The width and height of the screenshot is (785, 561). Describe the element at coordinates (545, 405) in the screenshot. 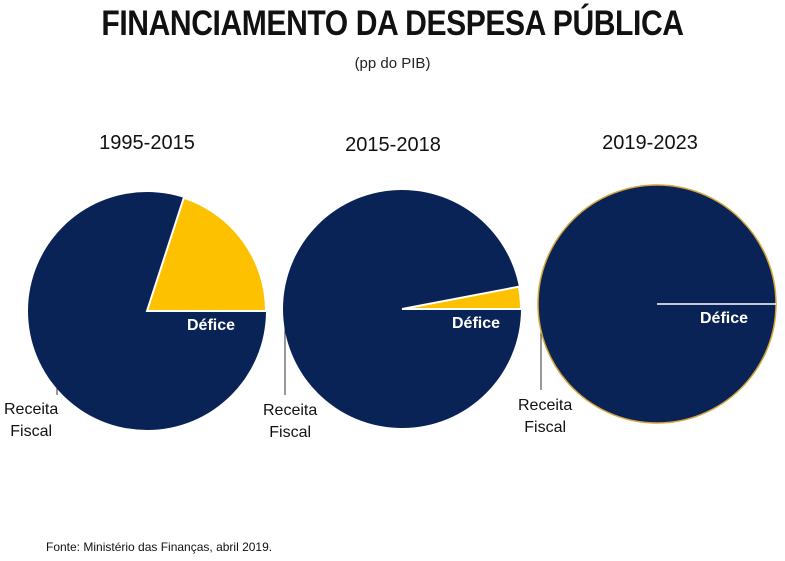

I see `receita-label-3-line1: Receita` at that location.